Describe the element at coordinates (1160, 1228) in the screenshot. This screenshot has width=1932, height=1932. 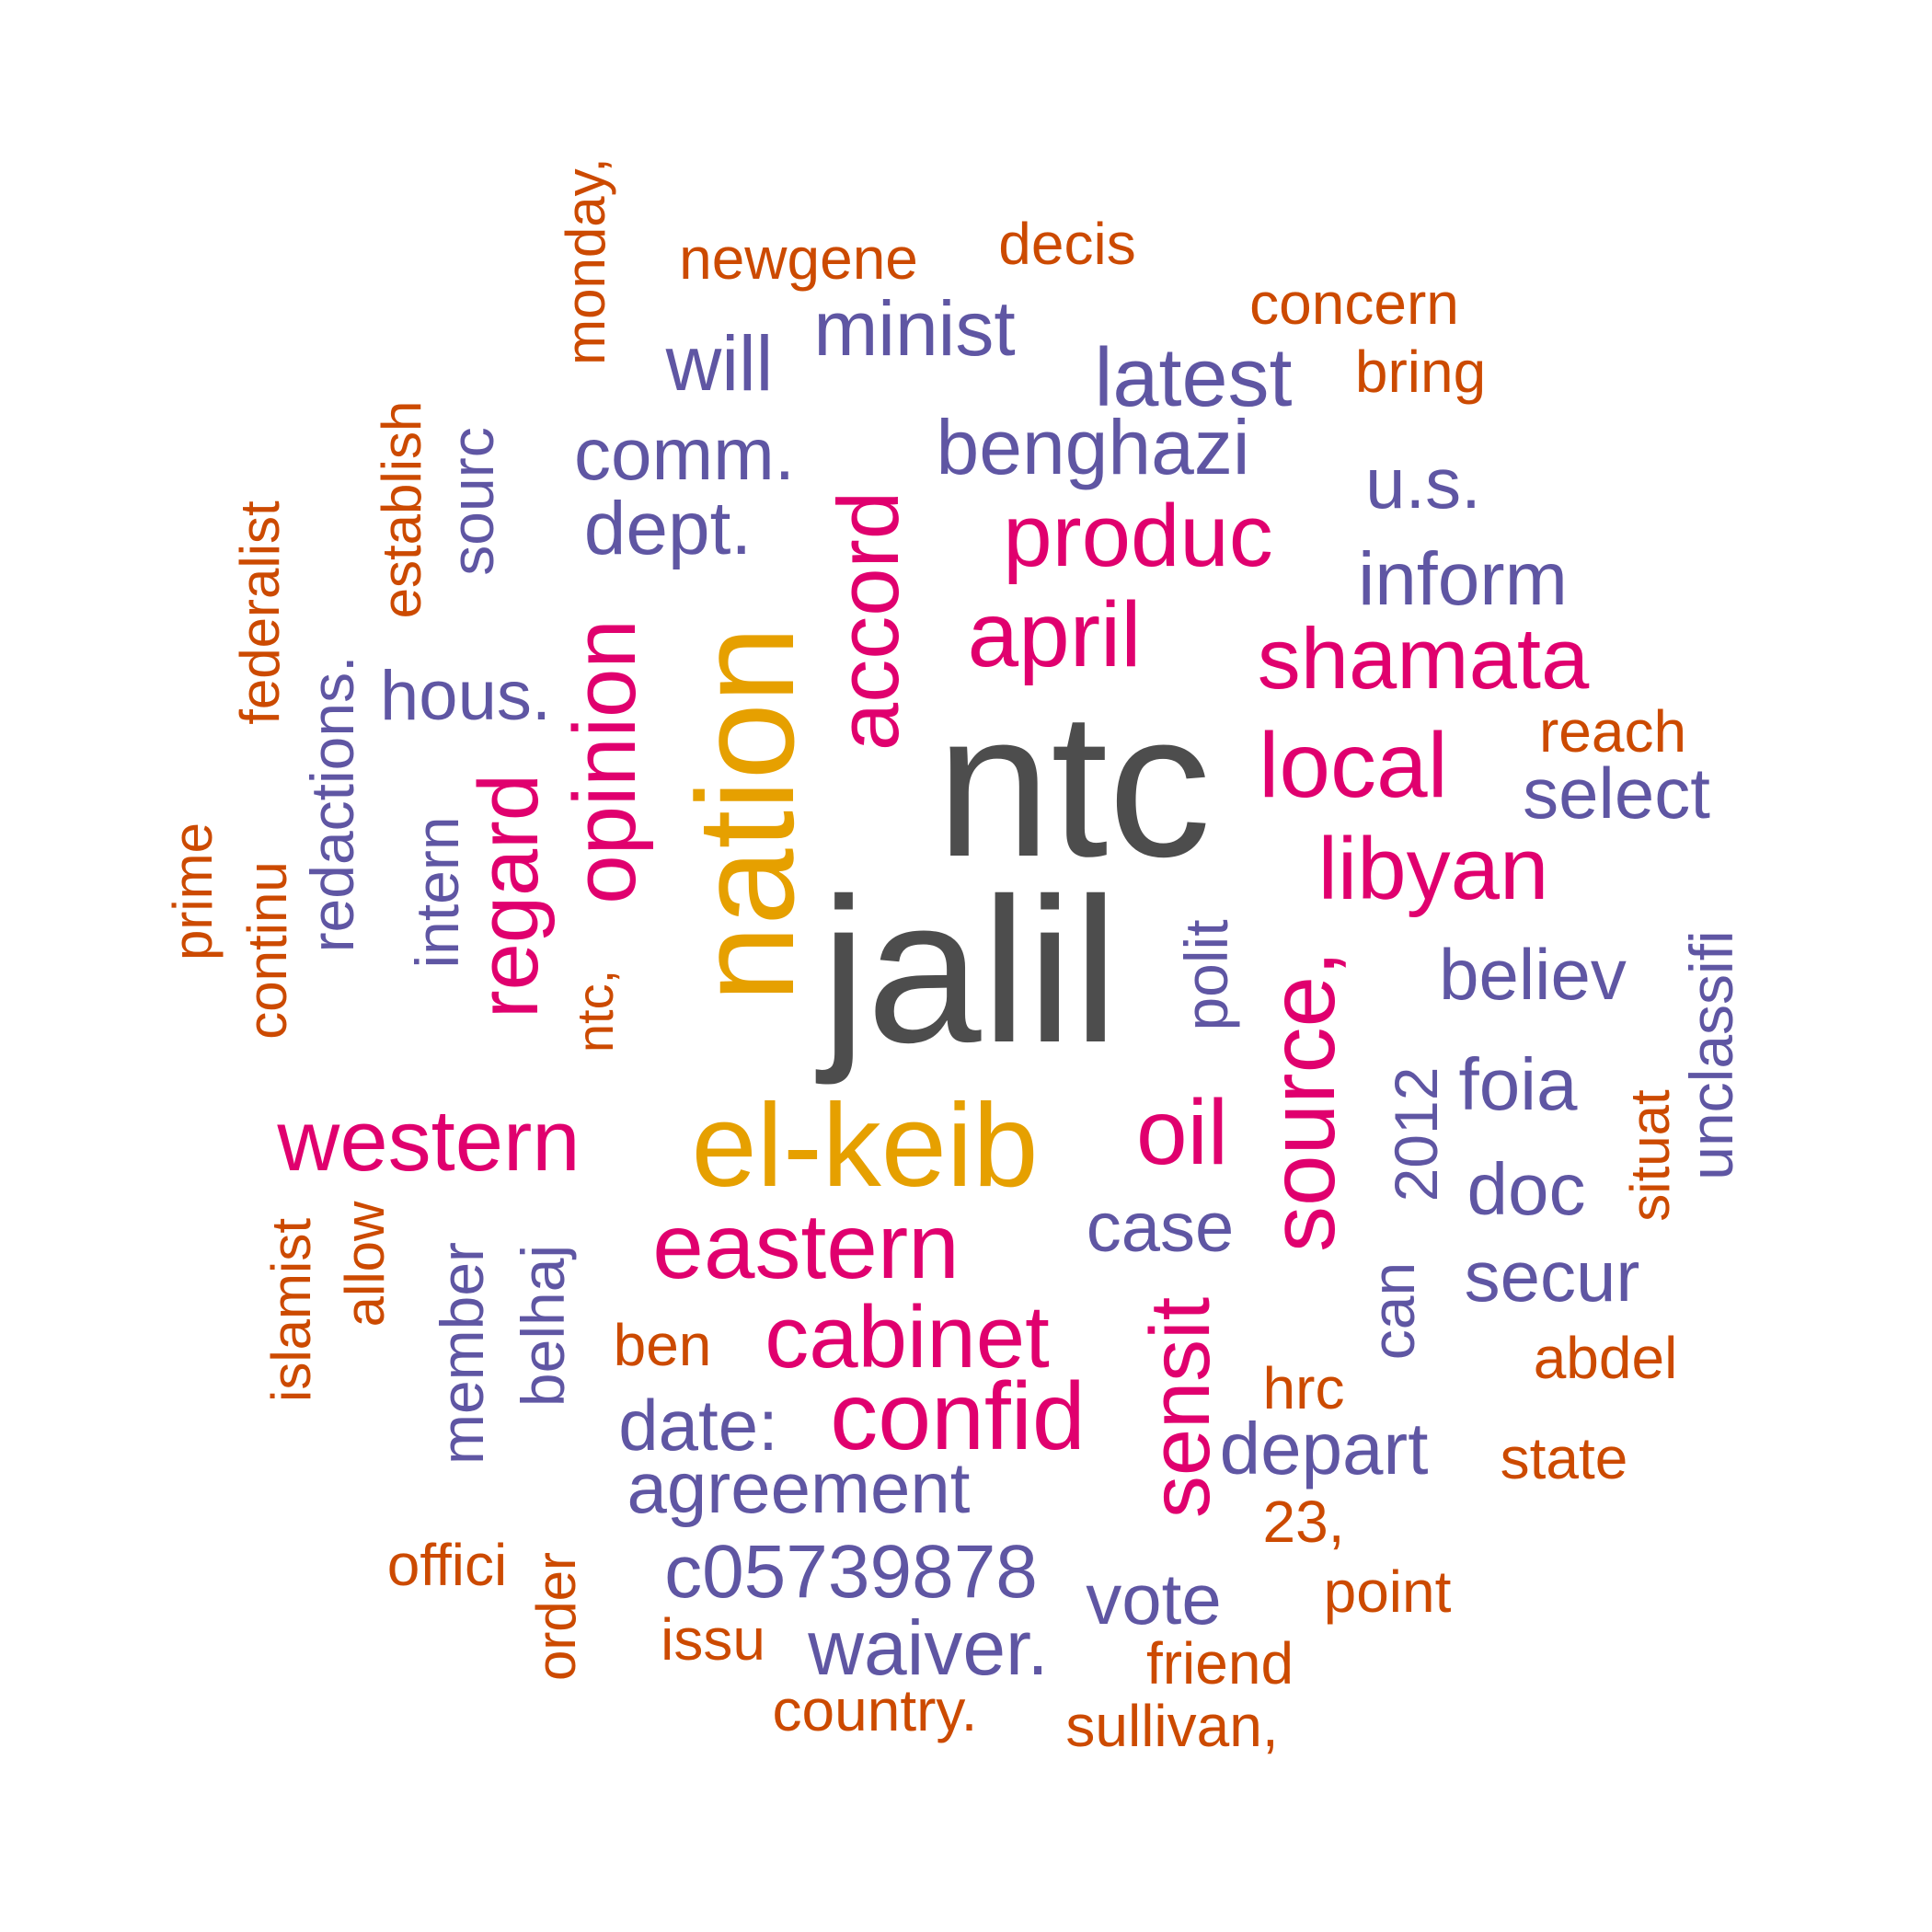
I see `word-case: case` at that location.